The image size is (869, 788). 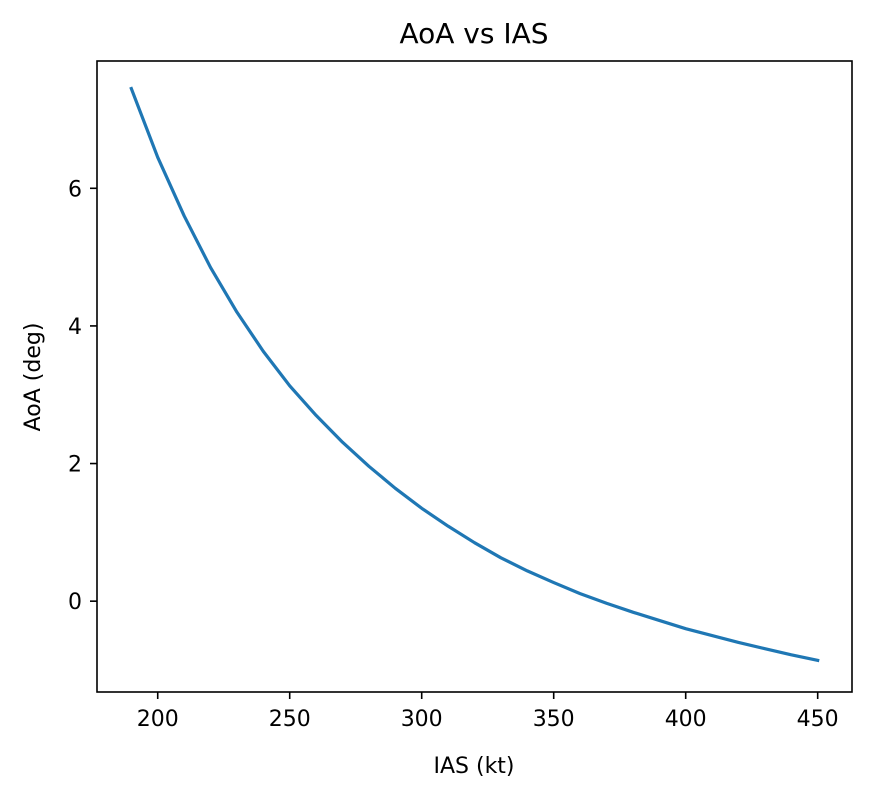 I want to click on x-tick-label: 300, so click(x=422, y=719).